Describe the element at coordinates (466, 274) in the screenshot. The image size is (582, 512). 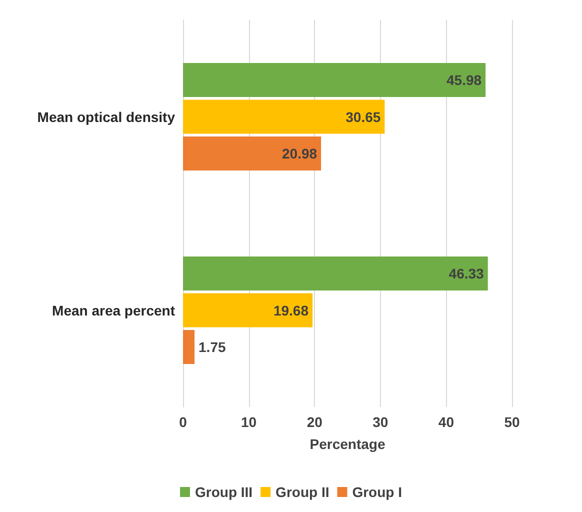
I see `data-label: 46.33` at that location.